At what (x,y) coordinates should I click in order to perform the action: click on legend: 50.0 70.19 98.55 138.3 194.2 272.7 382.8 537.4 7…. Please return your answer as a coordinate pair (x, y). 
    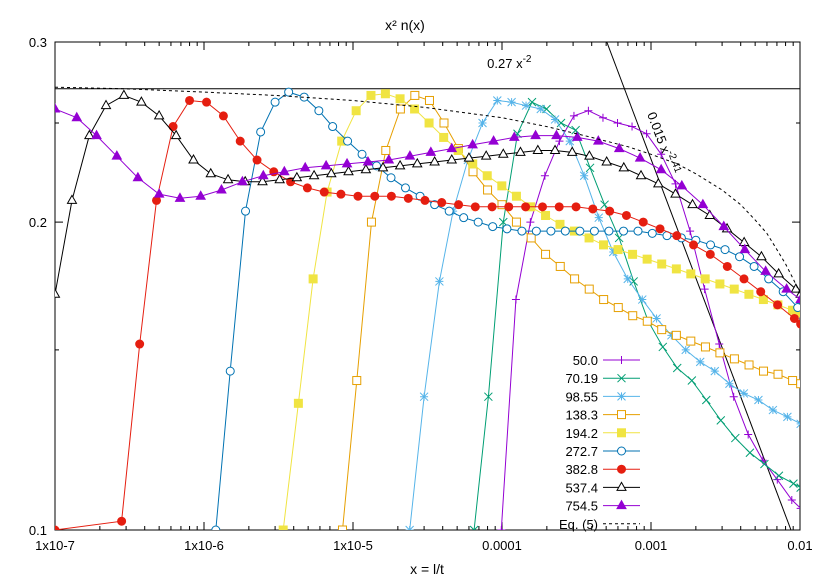
    Looking at the image, I should click on (595, 440).